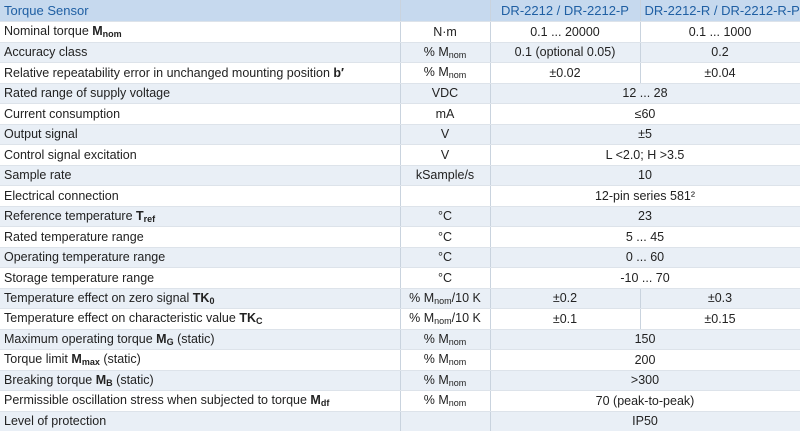 The image size is (800, 431). Describe the element at coordinates (645, 93) in the screenshot. I see `value-cell: 12 ... 28` at that location.